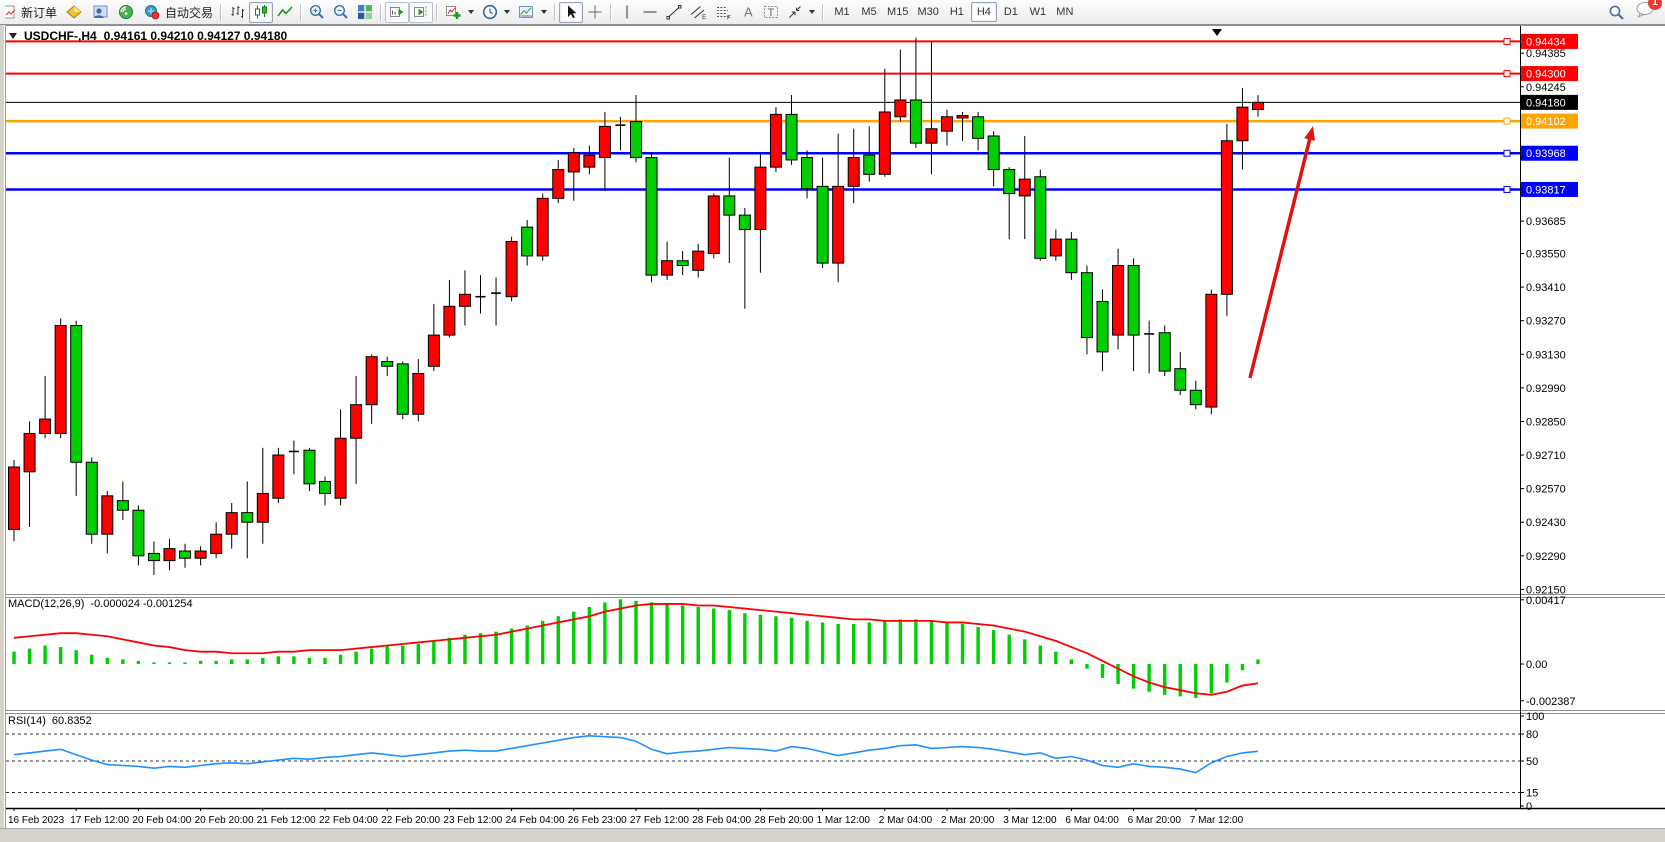  What do you see at coordinates (1532, 762) in the screenshot?
I see `rsi-tick-label: 50` at bounding box center [1532, 762].